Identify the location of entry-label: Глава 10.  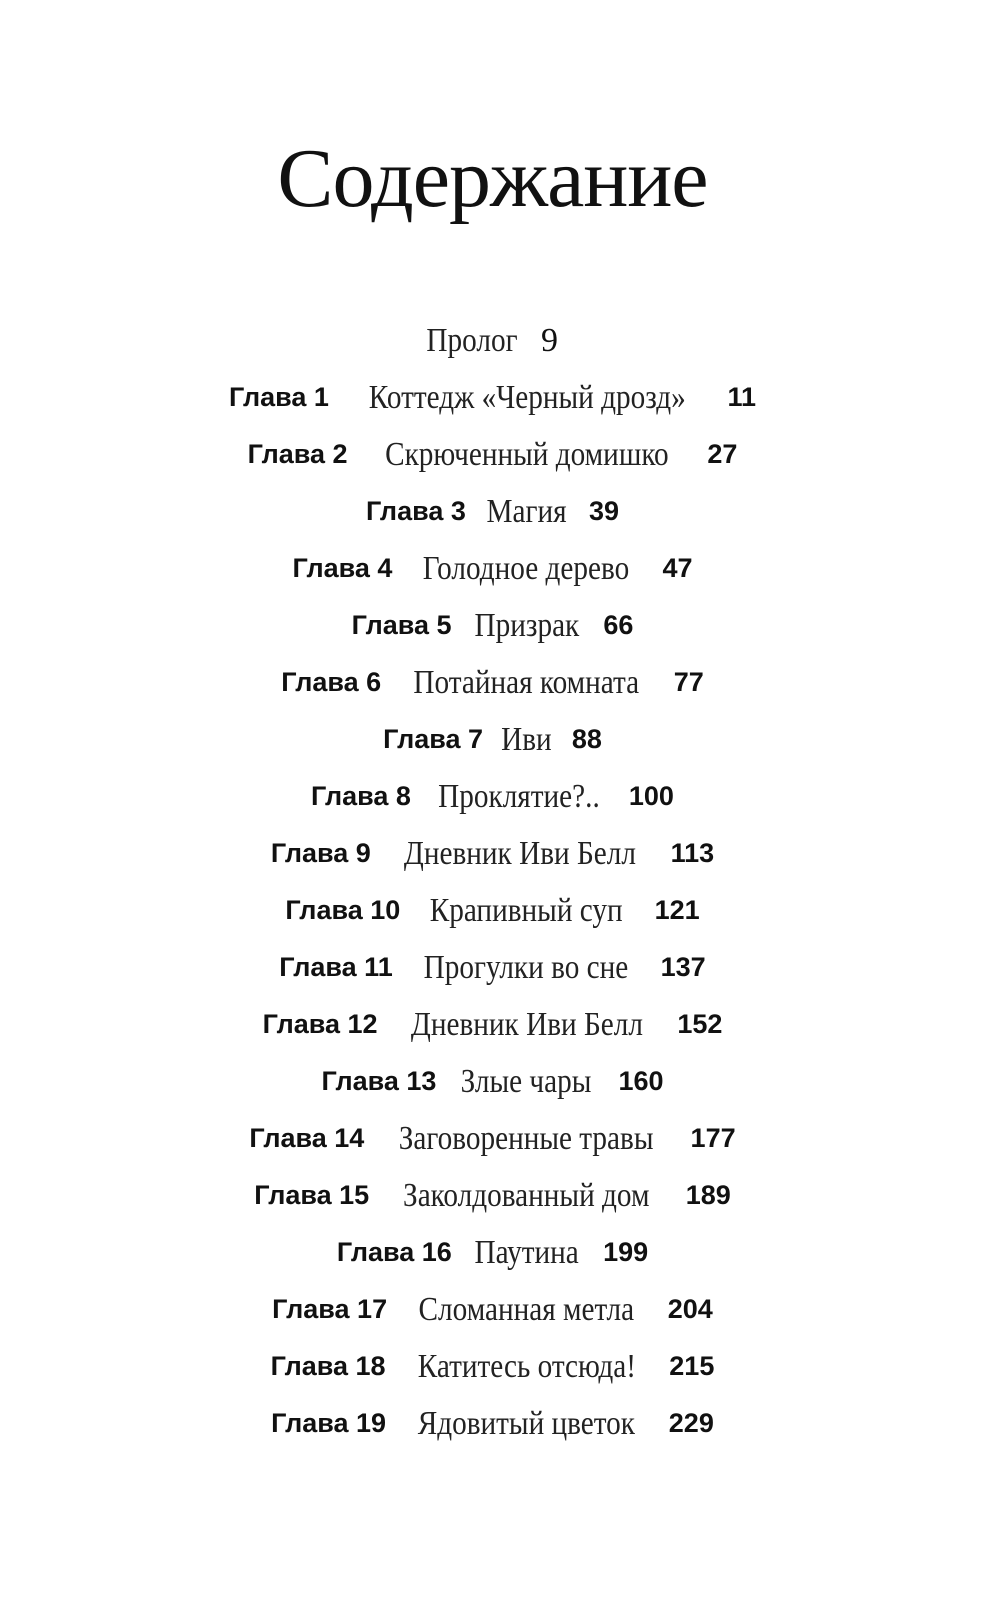
(343, 910).